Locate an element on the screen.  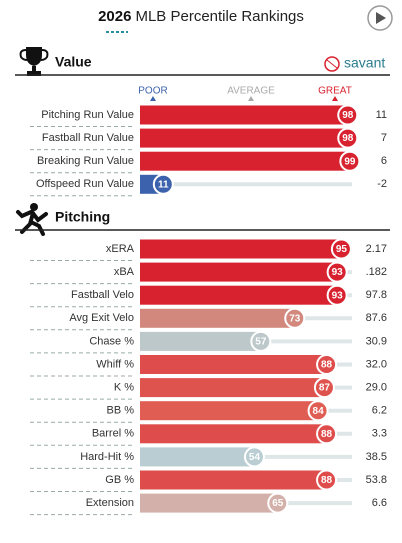
scale-average: AVERAGE is located at coordinates (251, 91).